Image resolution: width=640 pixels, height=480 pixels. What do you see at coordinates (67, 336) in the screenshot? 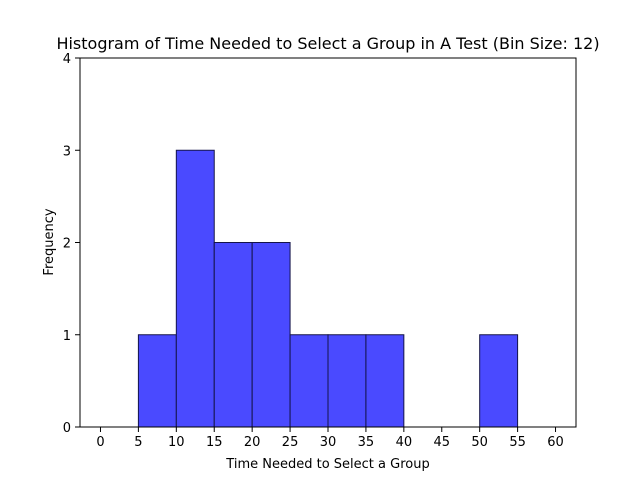
I see `y-tick-label: 1` at bounding box center [67, 336].